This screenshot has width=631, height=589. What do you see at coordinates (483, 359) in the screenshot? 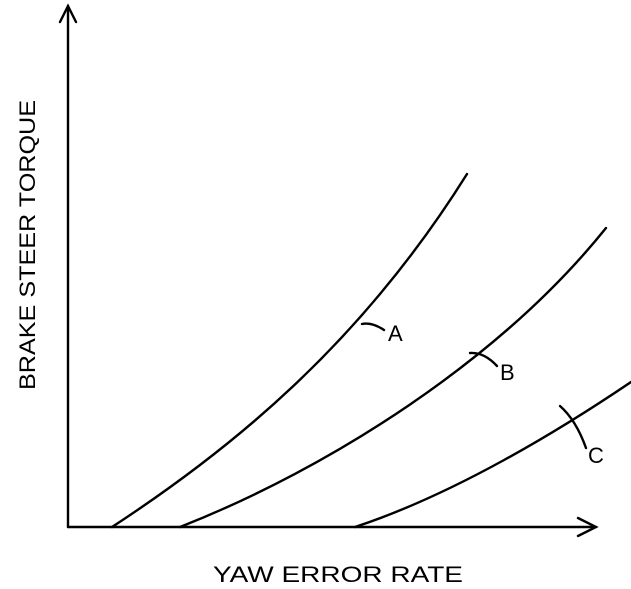
I see `leader-b` at bounding box center [483, 359].